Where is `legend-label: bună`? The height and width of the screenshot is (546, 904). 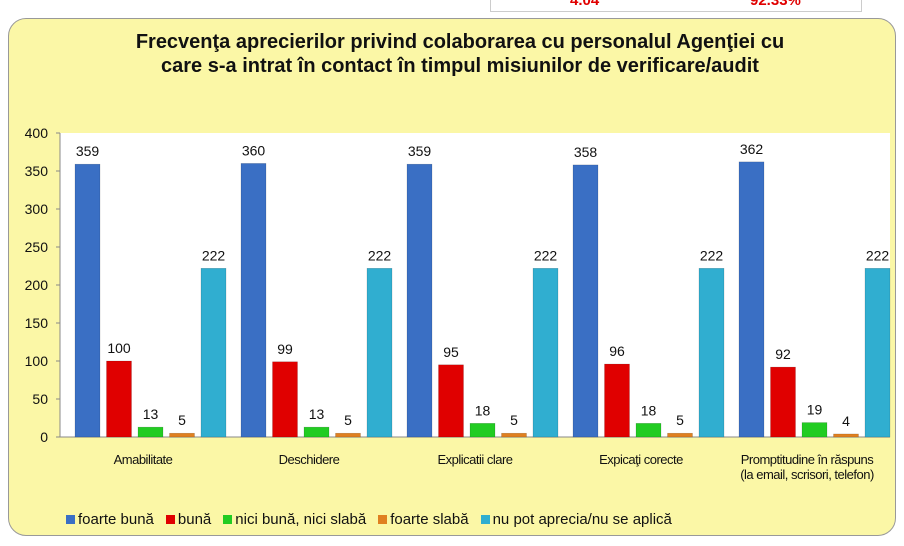 legend-label: bună is located at coordinates (194, 519).